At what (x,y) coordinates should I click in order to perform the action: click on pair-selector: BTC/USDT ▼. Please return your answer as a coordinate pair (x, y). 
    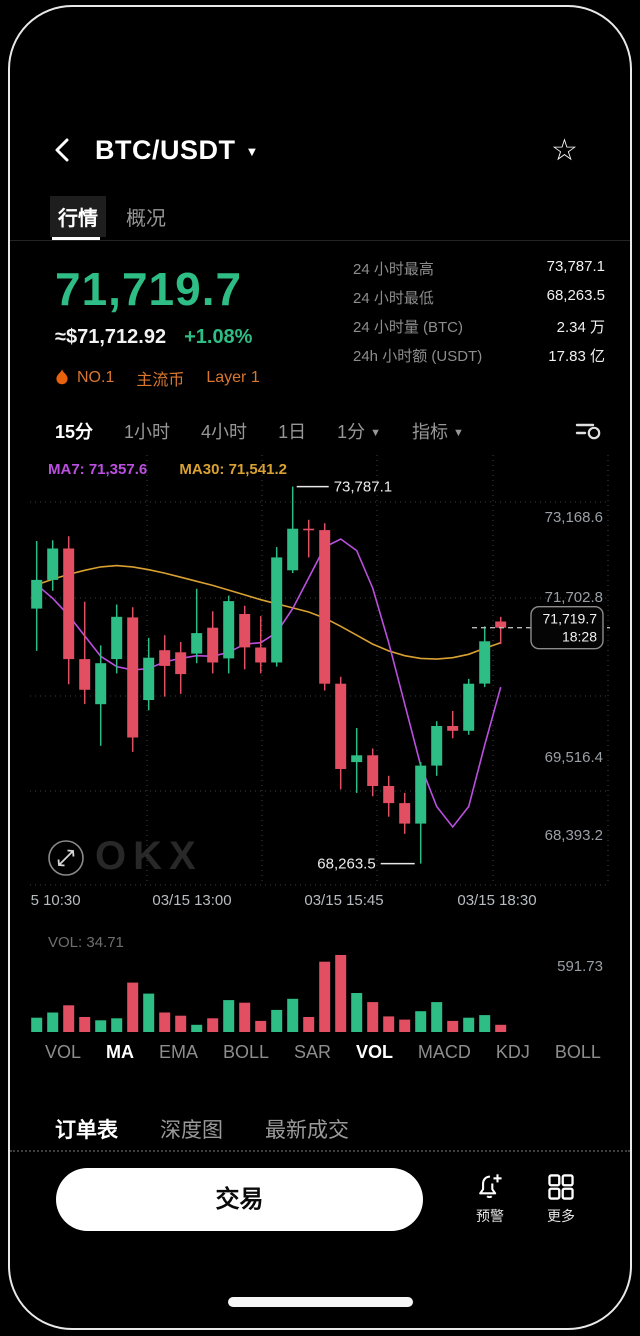
    Looking at the image, I should click on (176, 150).